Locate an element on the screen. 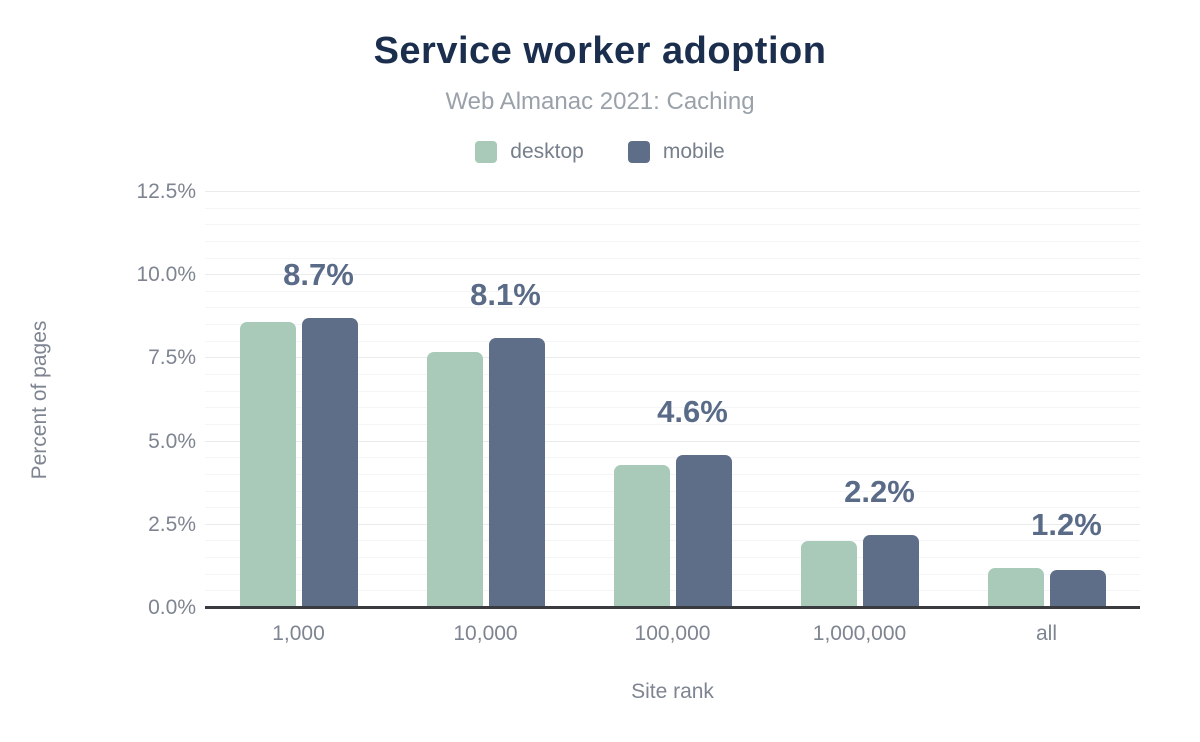 This screenshot has width=1200, height=742. x-tick-label: 10,000 is located at coordinates (485, 633).